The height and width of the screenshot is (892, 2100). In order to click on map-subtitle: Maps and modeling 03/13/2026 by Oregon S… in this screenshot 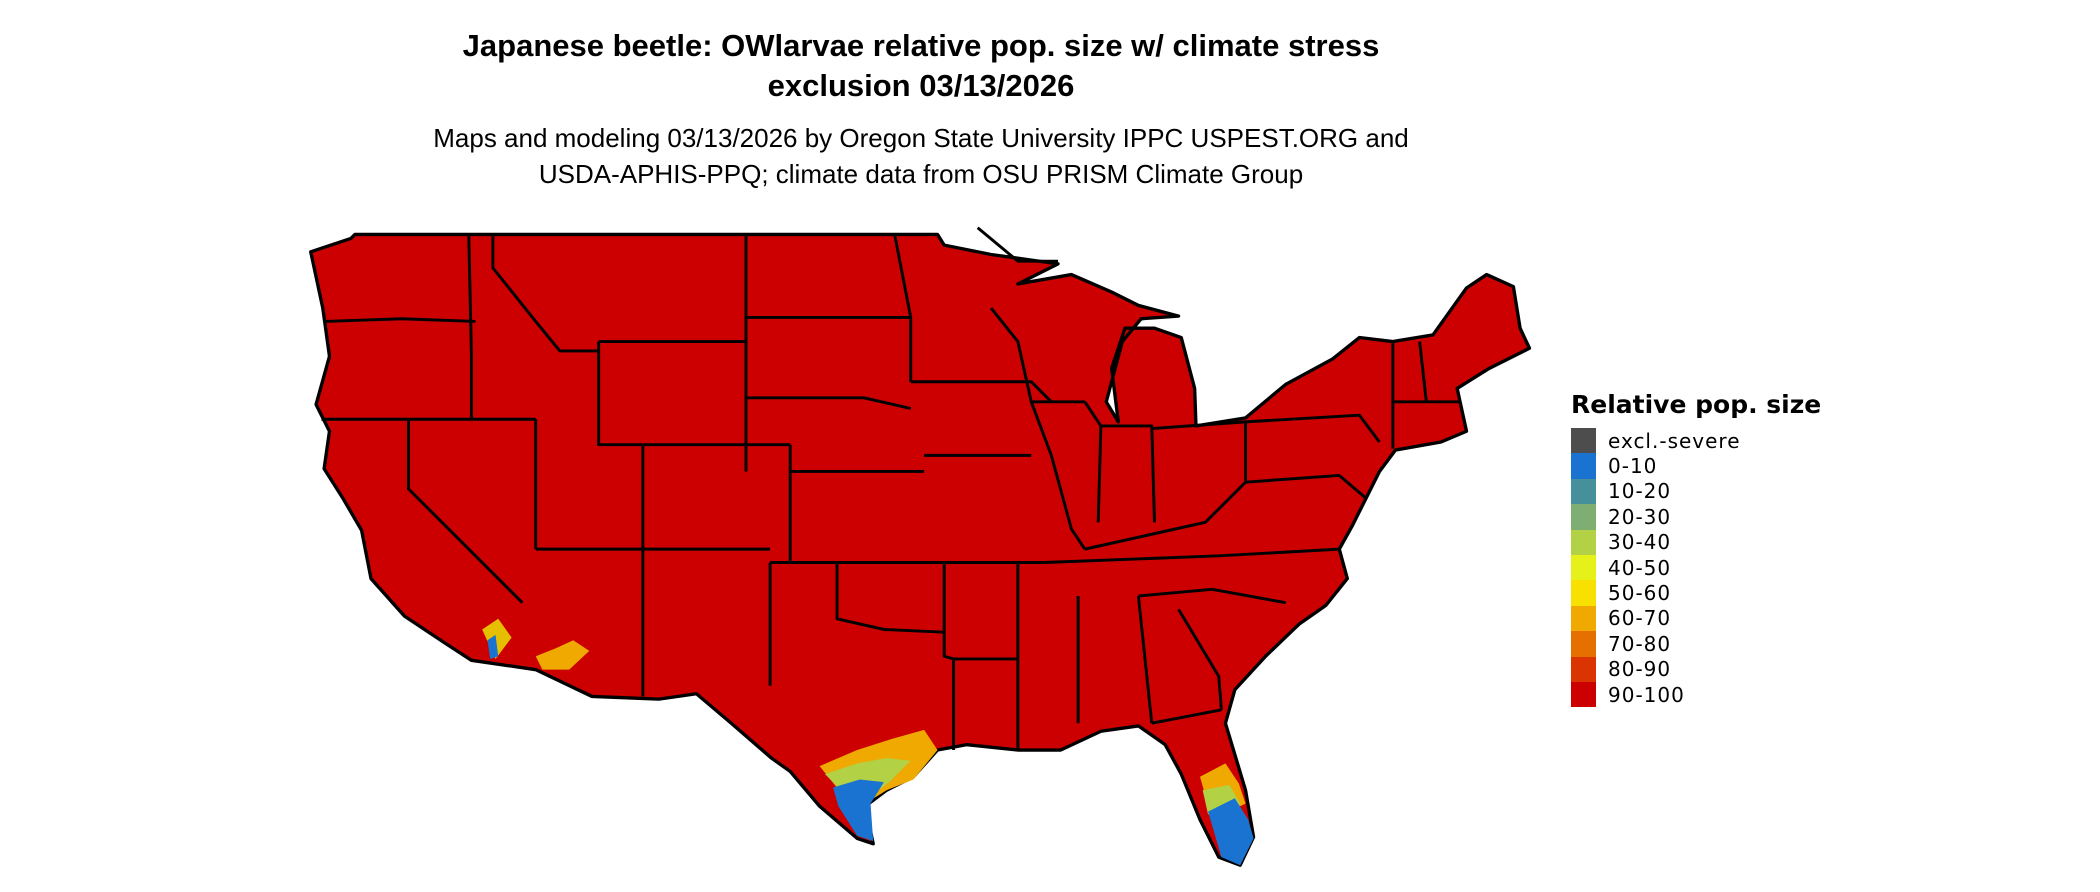, I will do `click(921, 156)`.